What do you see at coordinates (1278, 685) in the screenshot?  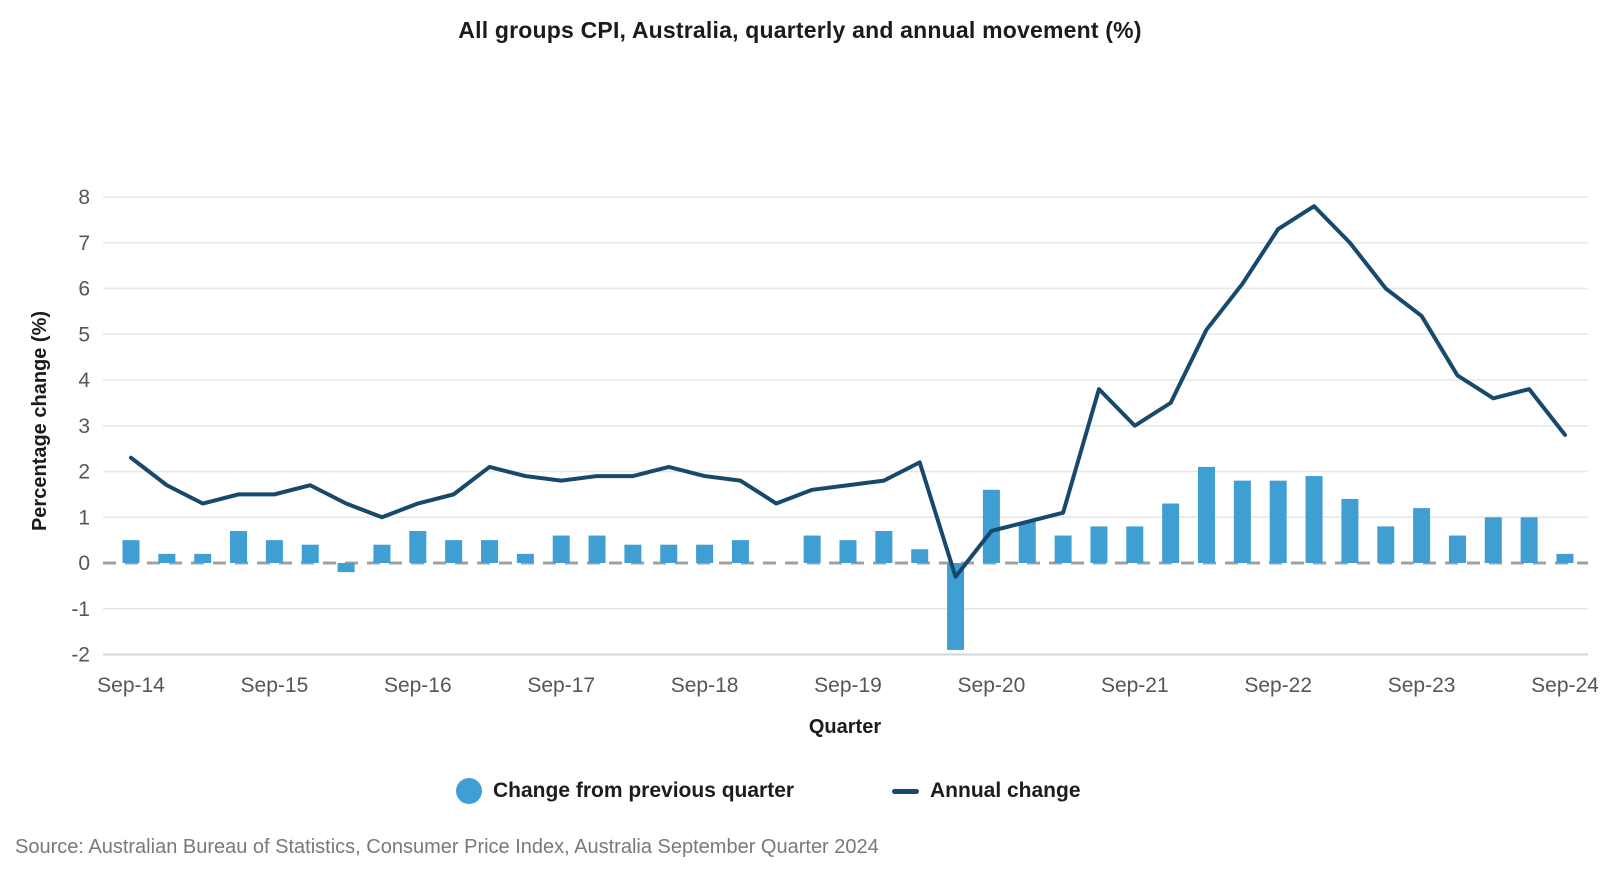 I see `x-tick-label-Sep-22: Sep-22` at bounding box center [1278, 685].